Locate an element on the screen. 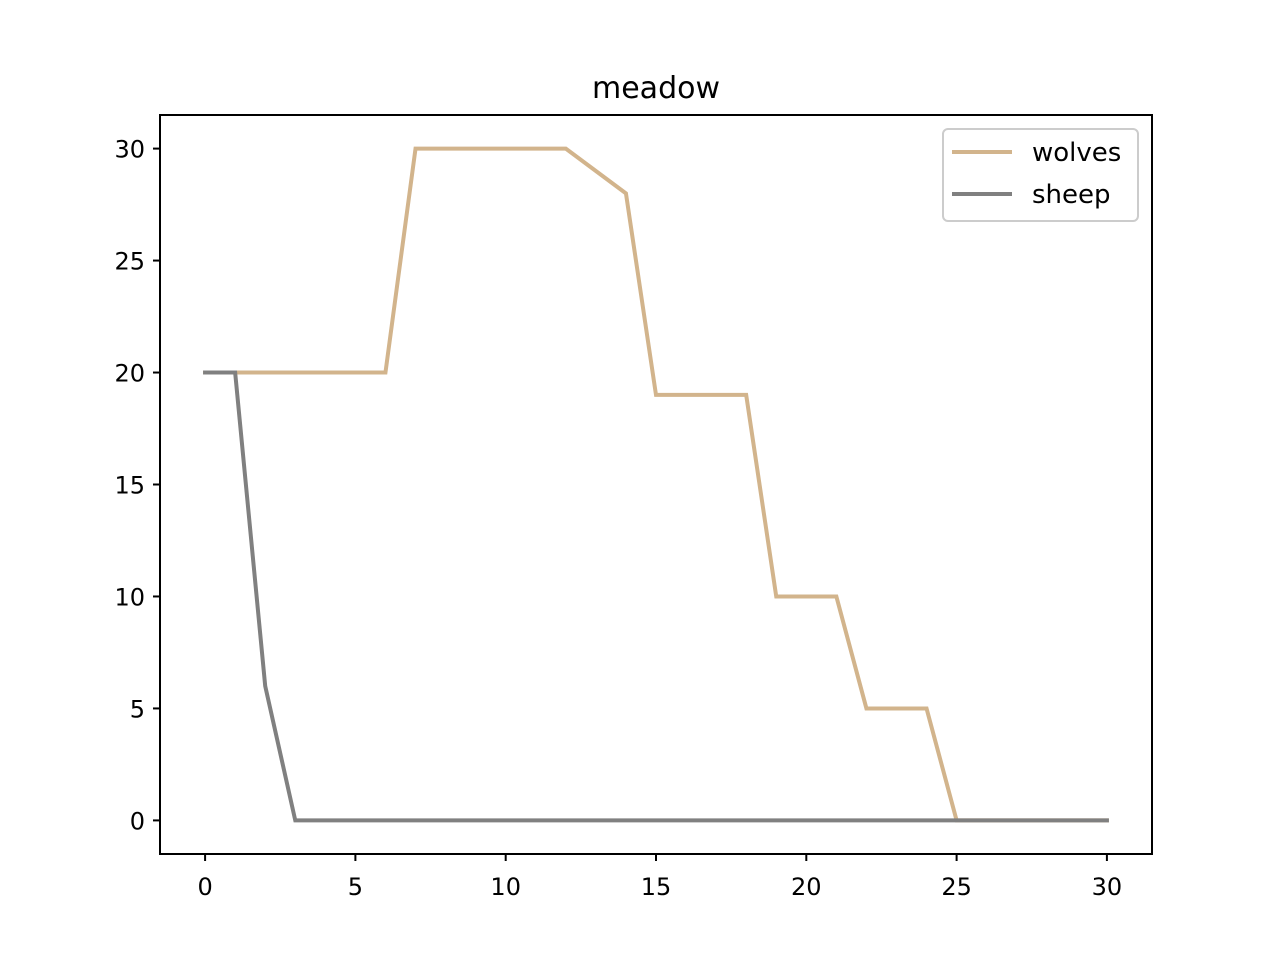 The image size is (1280, 960). y-axis: 0 5 10 15 20 25 30 is located at coordinates (137, 485).